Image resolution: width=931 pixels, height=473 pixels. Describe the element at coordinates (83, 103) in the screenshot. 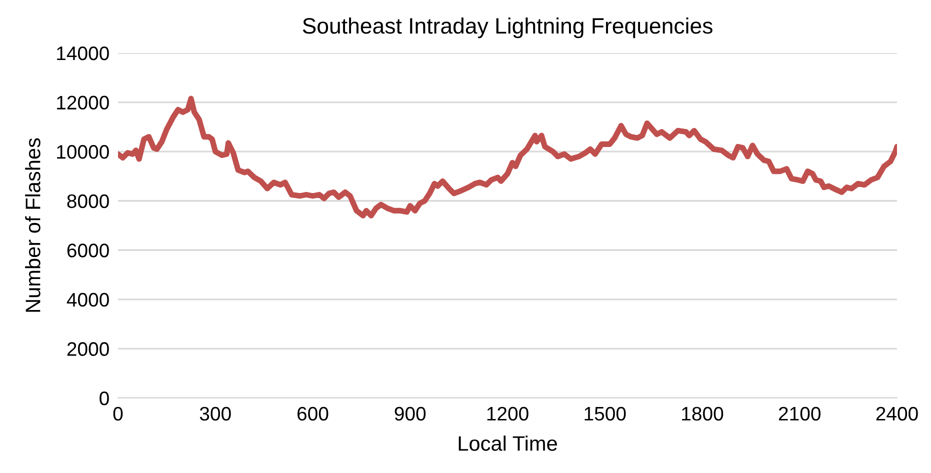

I see `y-tick-label: 12000` at that location.